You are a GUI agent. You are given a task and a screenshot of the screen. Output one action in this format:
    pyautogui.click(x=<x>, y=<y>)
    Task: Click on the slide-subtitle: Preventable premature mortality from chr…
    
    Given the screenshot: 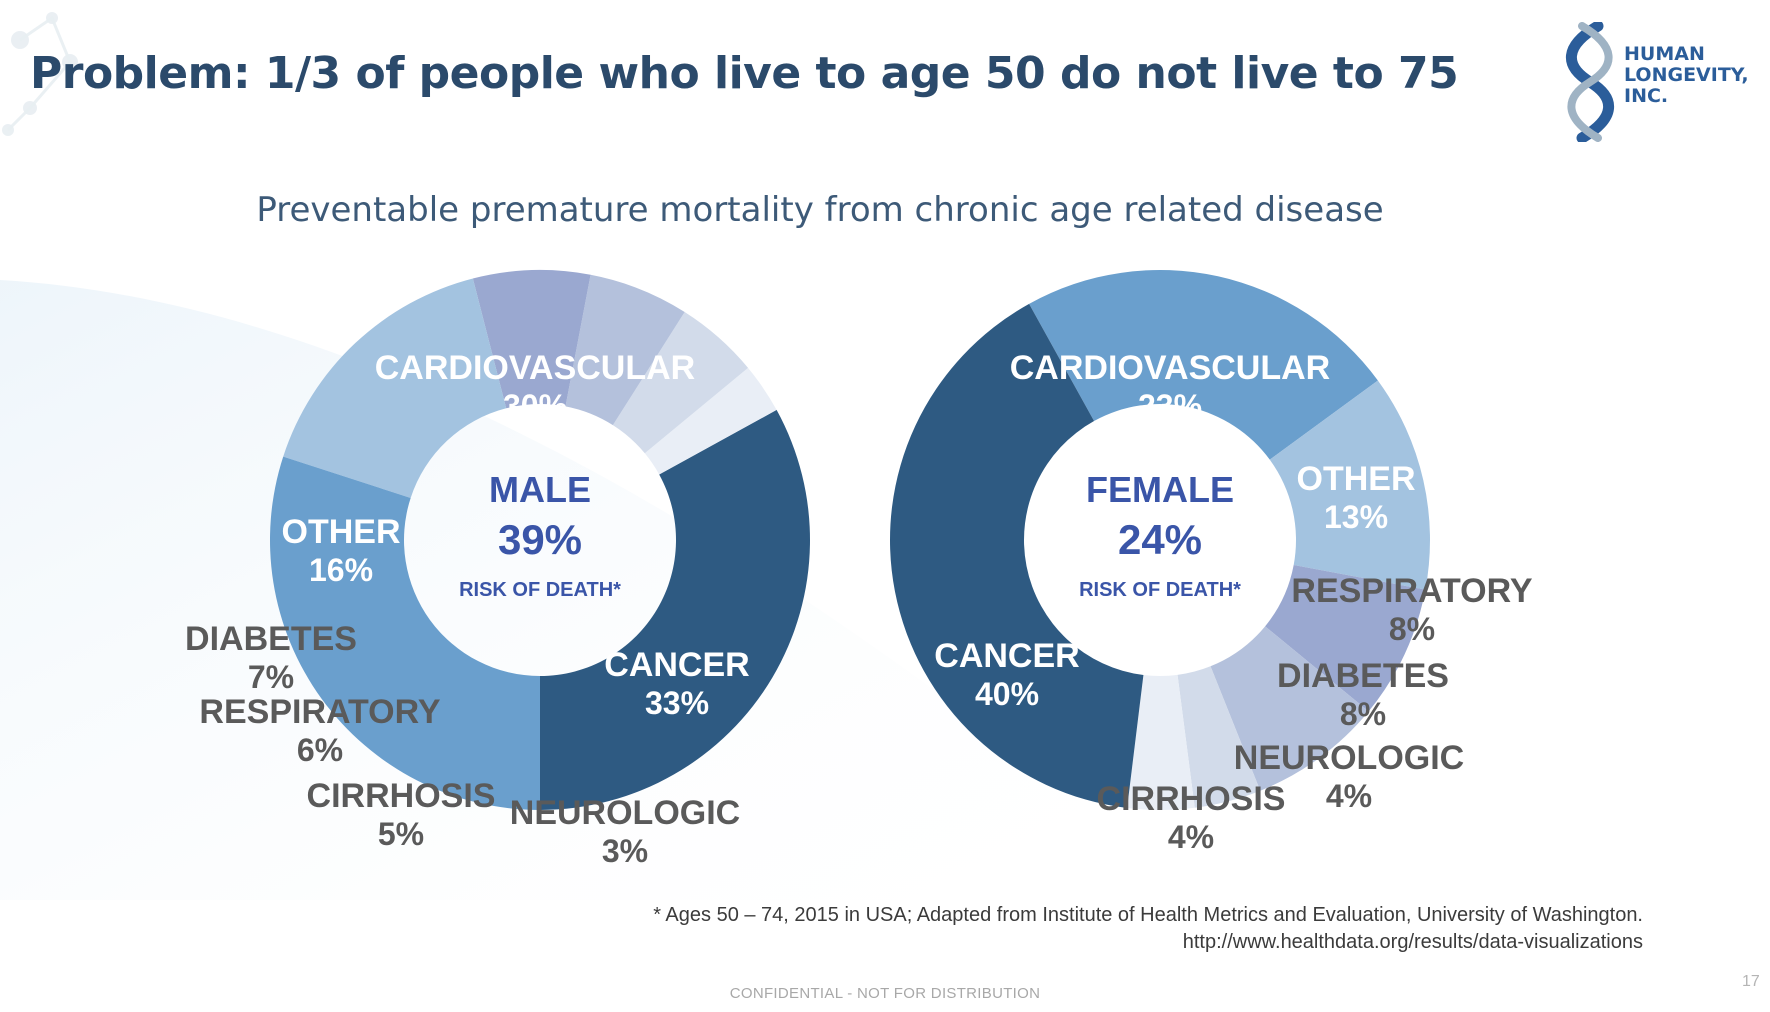 What is the action you would take?
    pyautogui.click(x=820, y=210)
    